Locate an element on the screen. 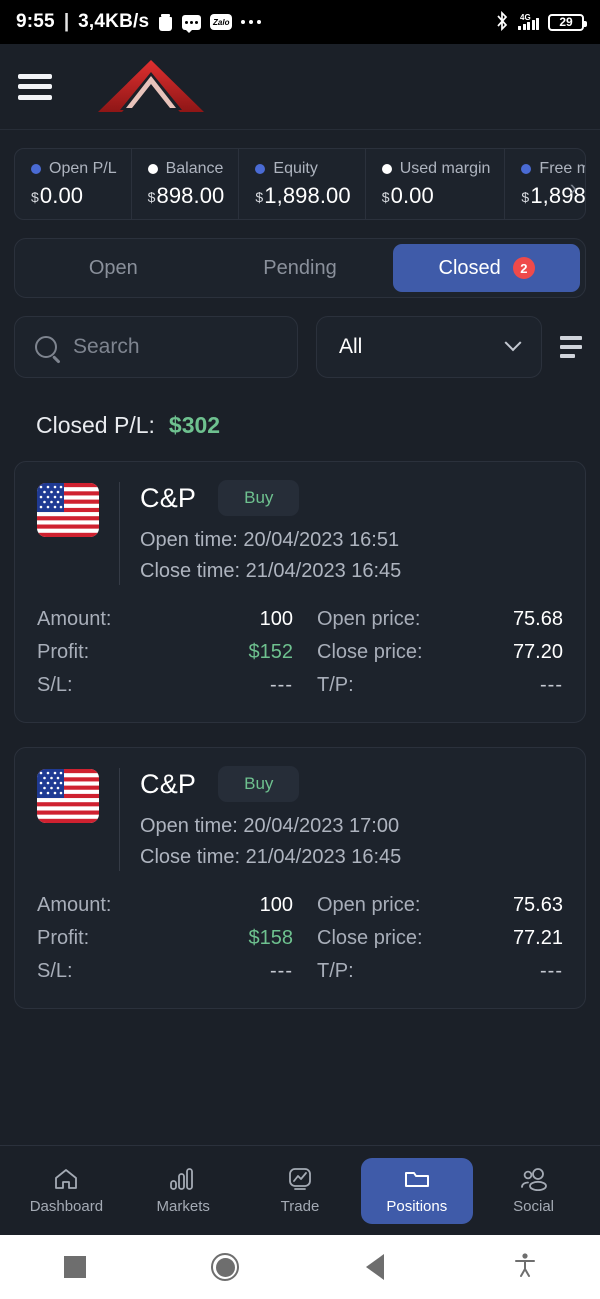 The height and width of the screenshot is (1299, 600). system-status-bar: 9:55 | 3,4KB/s Zalo 4G 29 is located at coordinates (300, 22).